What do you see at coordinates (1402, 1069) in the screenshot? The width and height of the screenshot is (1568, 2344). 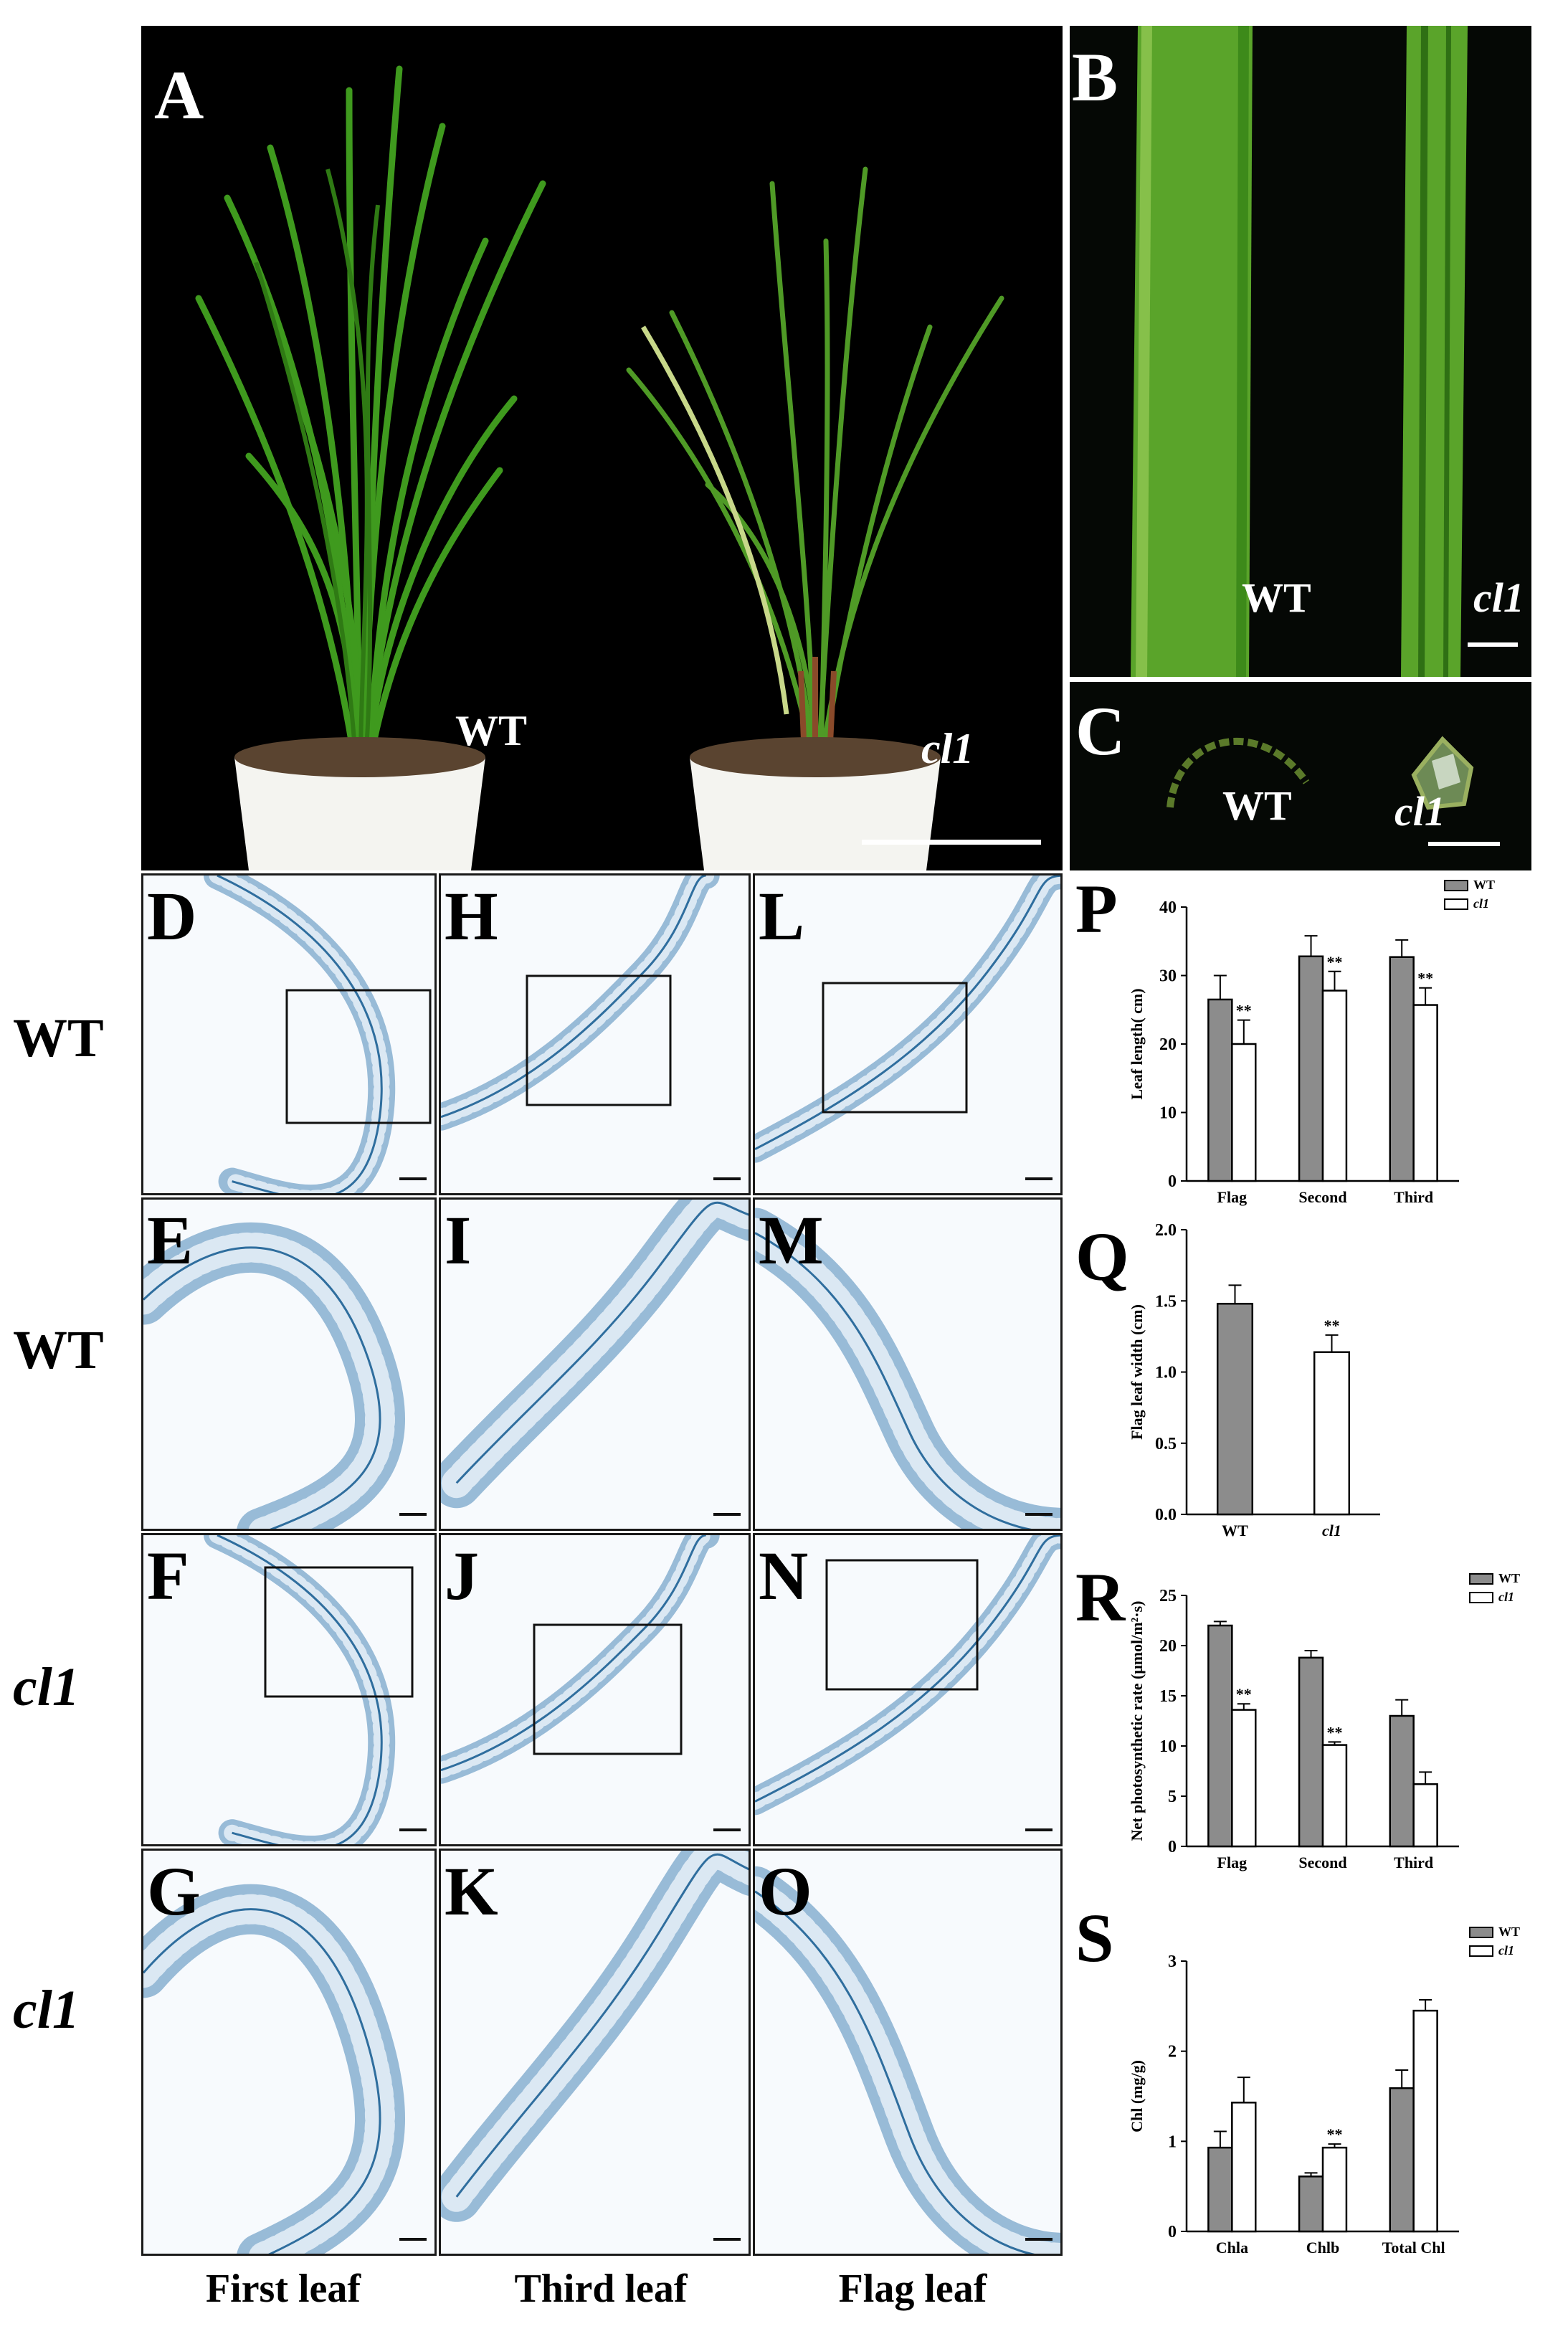 I see `bar-third-wt` at bounding box center [1402, 1069].